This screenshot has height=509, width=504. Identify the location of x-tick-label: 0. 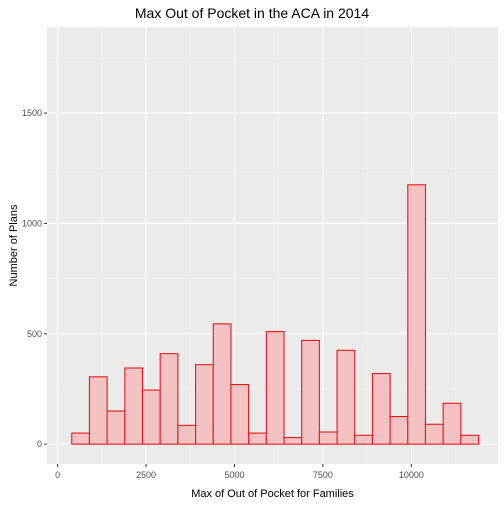
(57, 475).